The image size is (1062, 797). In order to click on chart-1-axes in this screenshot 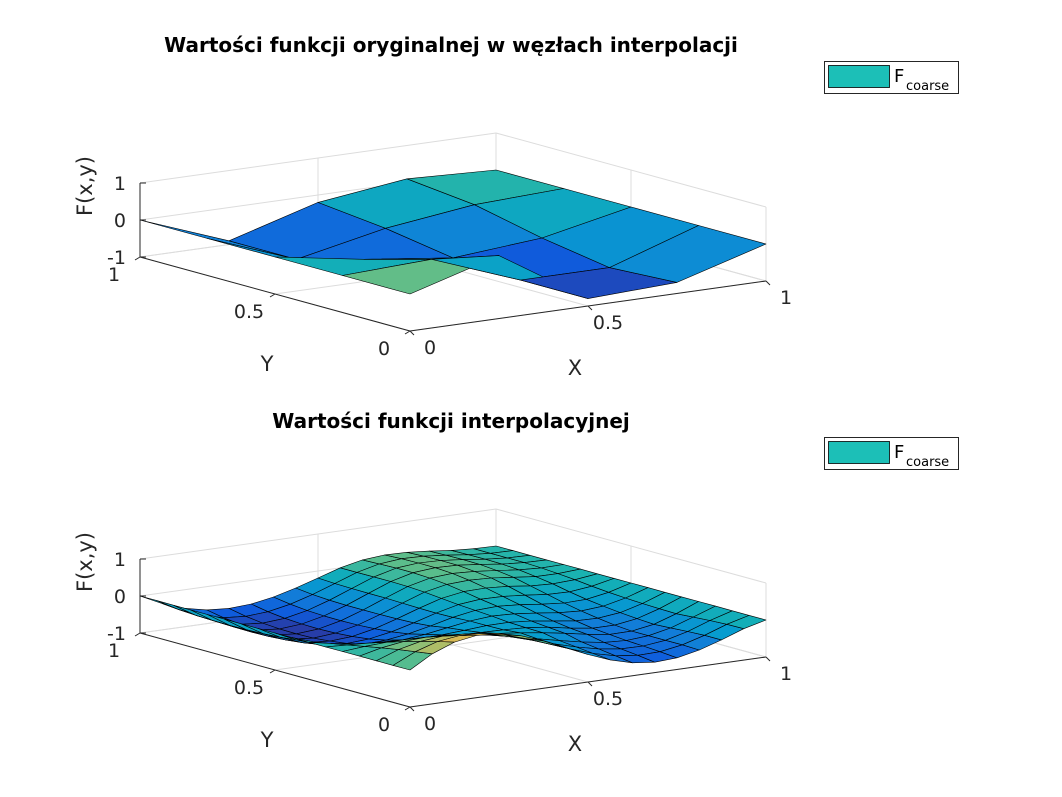, I will do `click(452, 259)`.